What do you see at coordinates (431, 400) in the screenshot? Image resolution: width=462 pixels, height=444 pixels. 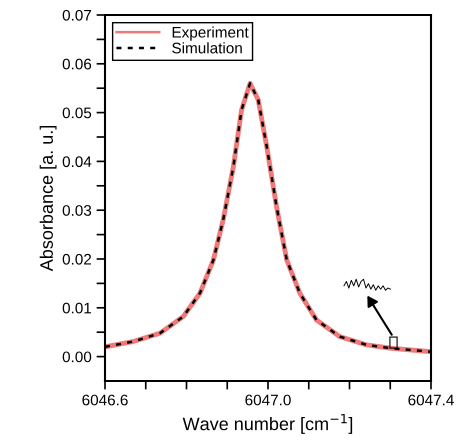 I see `x-tick-label: 6047.4` at bounding box center [431, 400].